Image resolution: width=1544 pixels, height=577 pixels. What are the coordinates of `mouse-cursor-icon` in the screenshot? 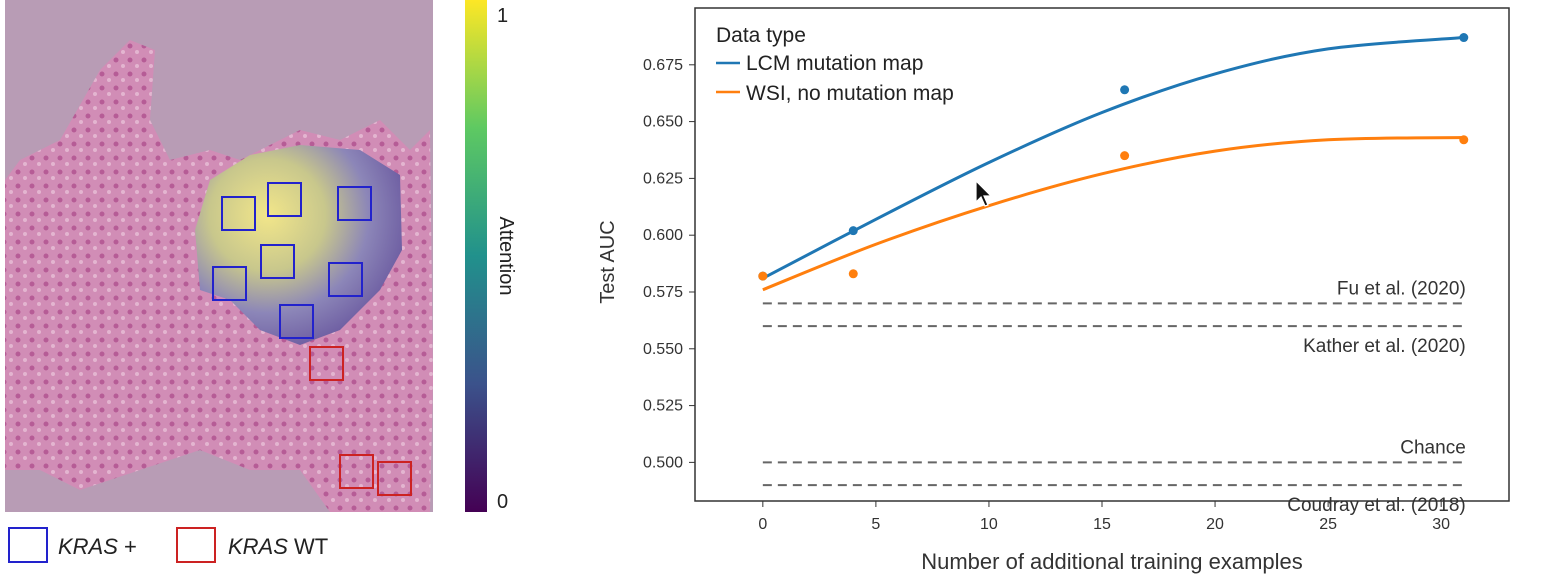 It's located at (984, 193).